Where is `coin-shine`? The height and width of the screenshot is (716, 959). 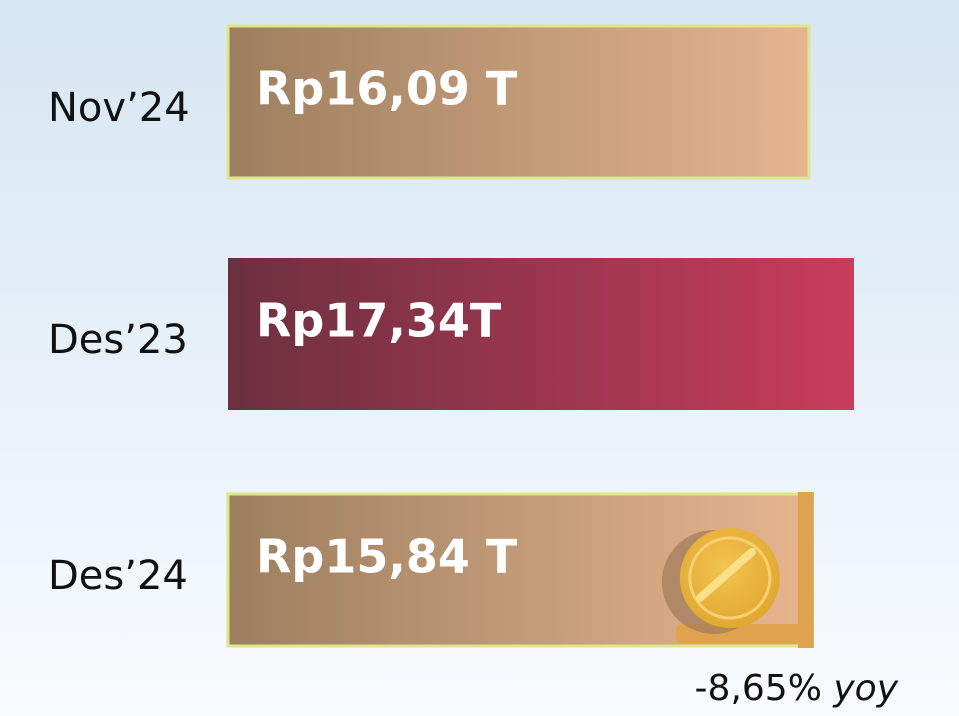
coin-shine is located at coordinates (725, 575).